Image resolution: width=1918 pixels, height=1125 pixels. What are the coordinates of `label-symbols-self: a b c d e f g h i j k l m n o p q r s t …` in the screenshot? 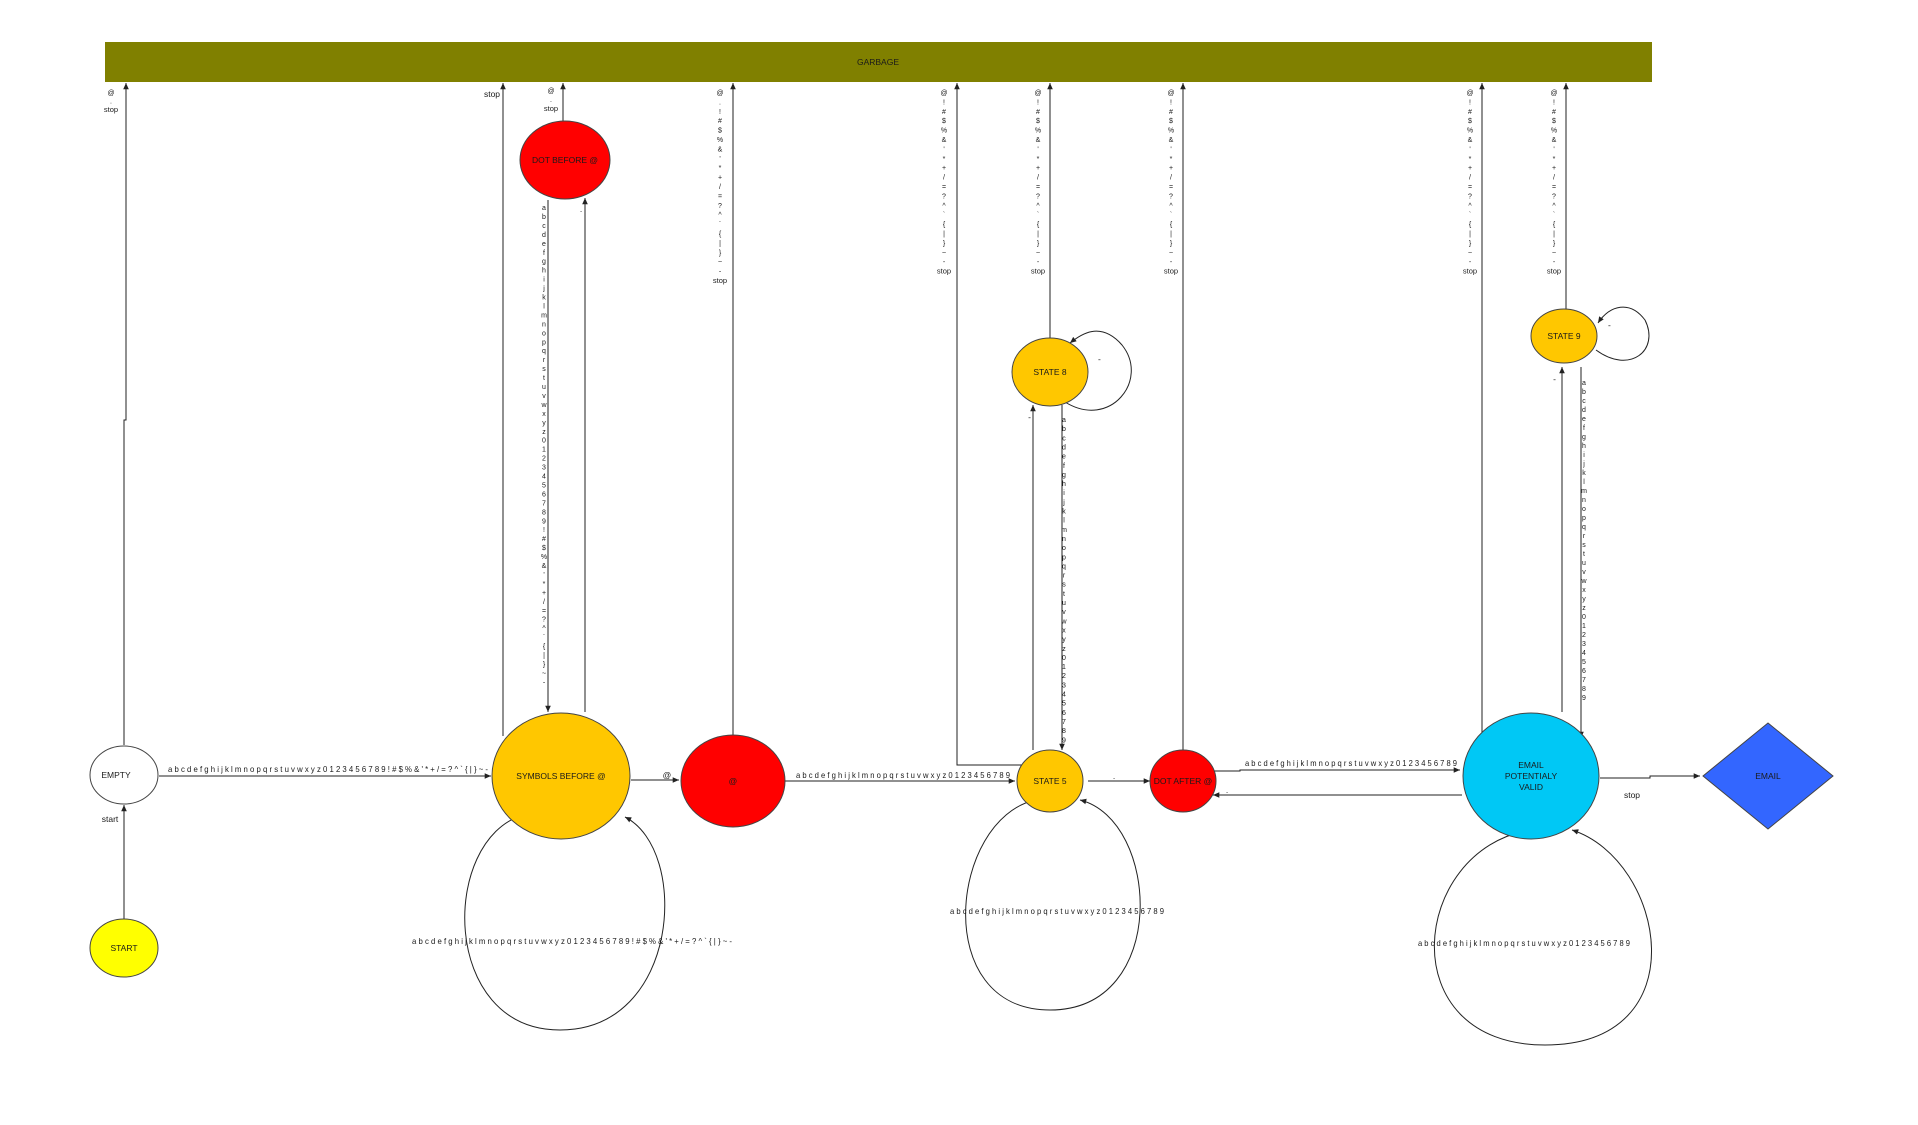 It's located at (572, 941).